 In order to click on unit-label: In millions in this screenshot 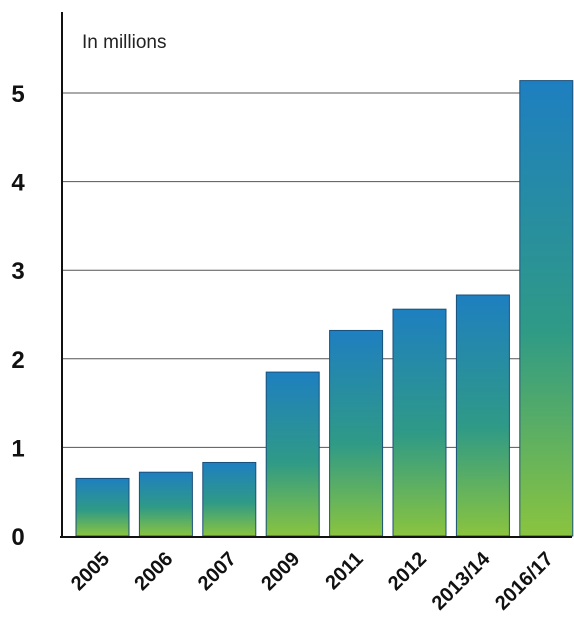, I will do `click(124, 42)`.